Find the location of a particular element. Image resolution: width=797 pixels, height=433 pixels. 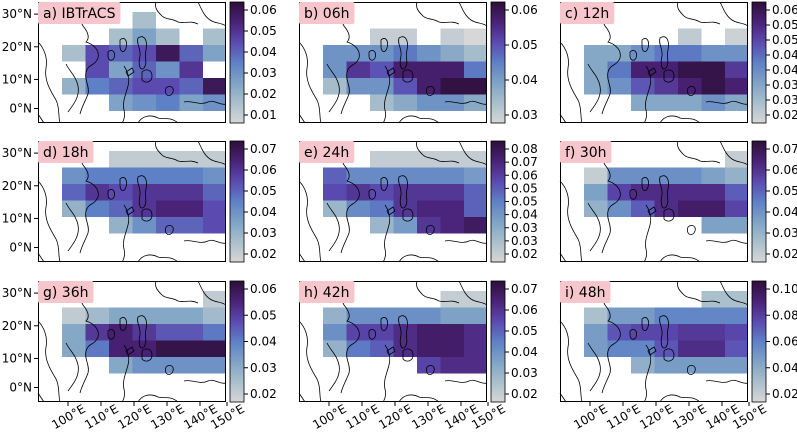

lon-tick-label: 110°E is located at coordinates (101, 417).